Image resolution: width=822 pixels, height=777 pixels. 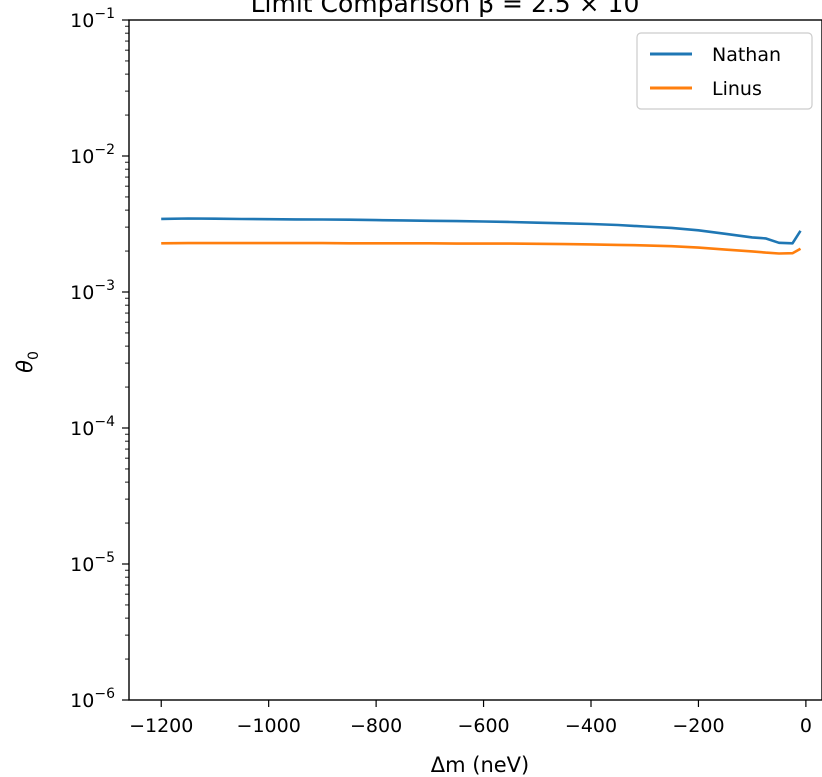 What do you see at coordinates (99, 359) in the screenshot?
I see `y-axis: 10⁻⁶ 10⁻⁵ 10⁻⁴ 10⁻³ 10⁻² 10⁻¹` at bounding box center [99, 359].